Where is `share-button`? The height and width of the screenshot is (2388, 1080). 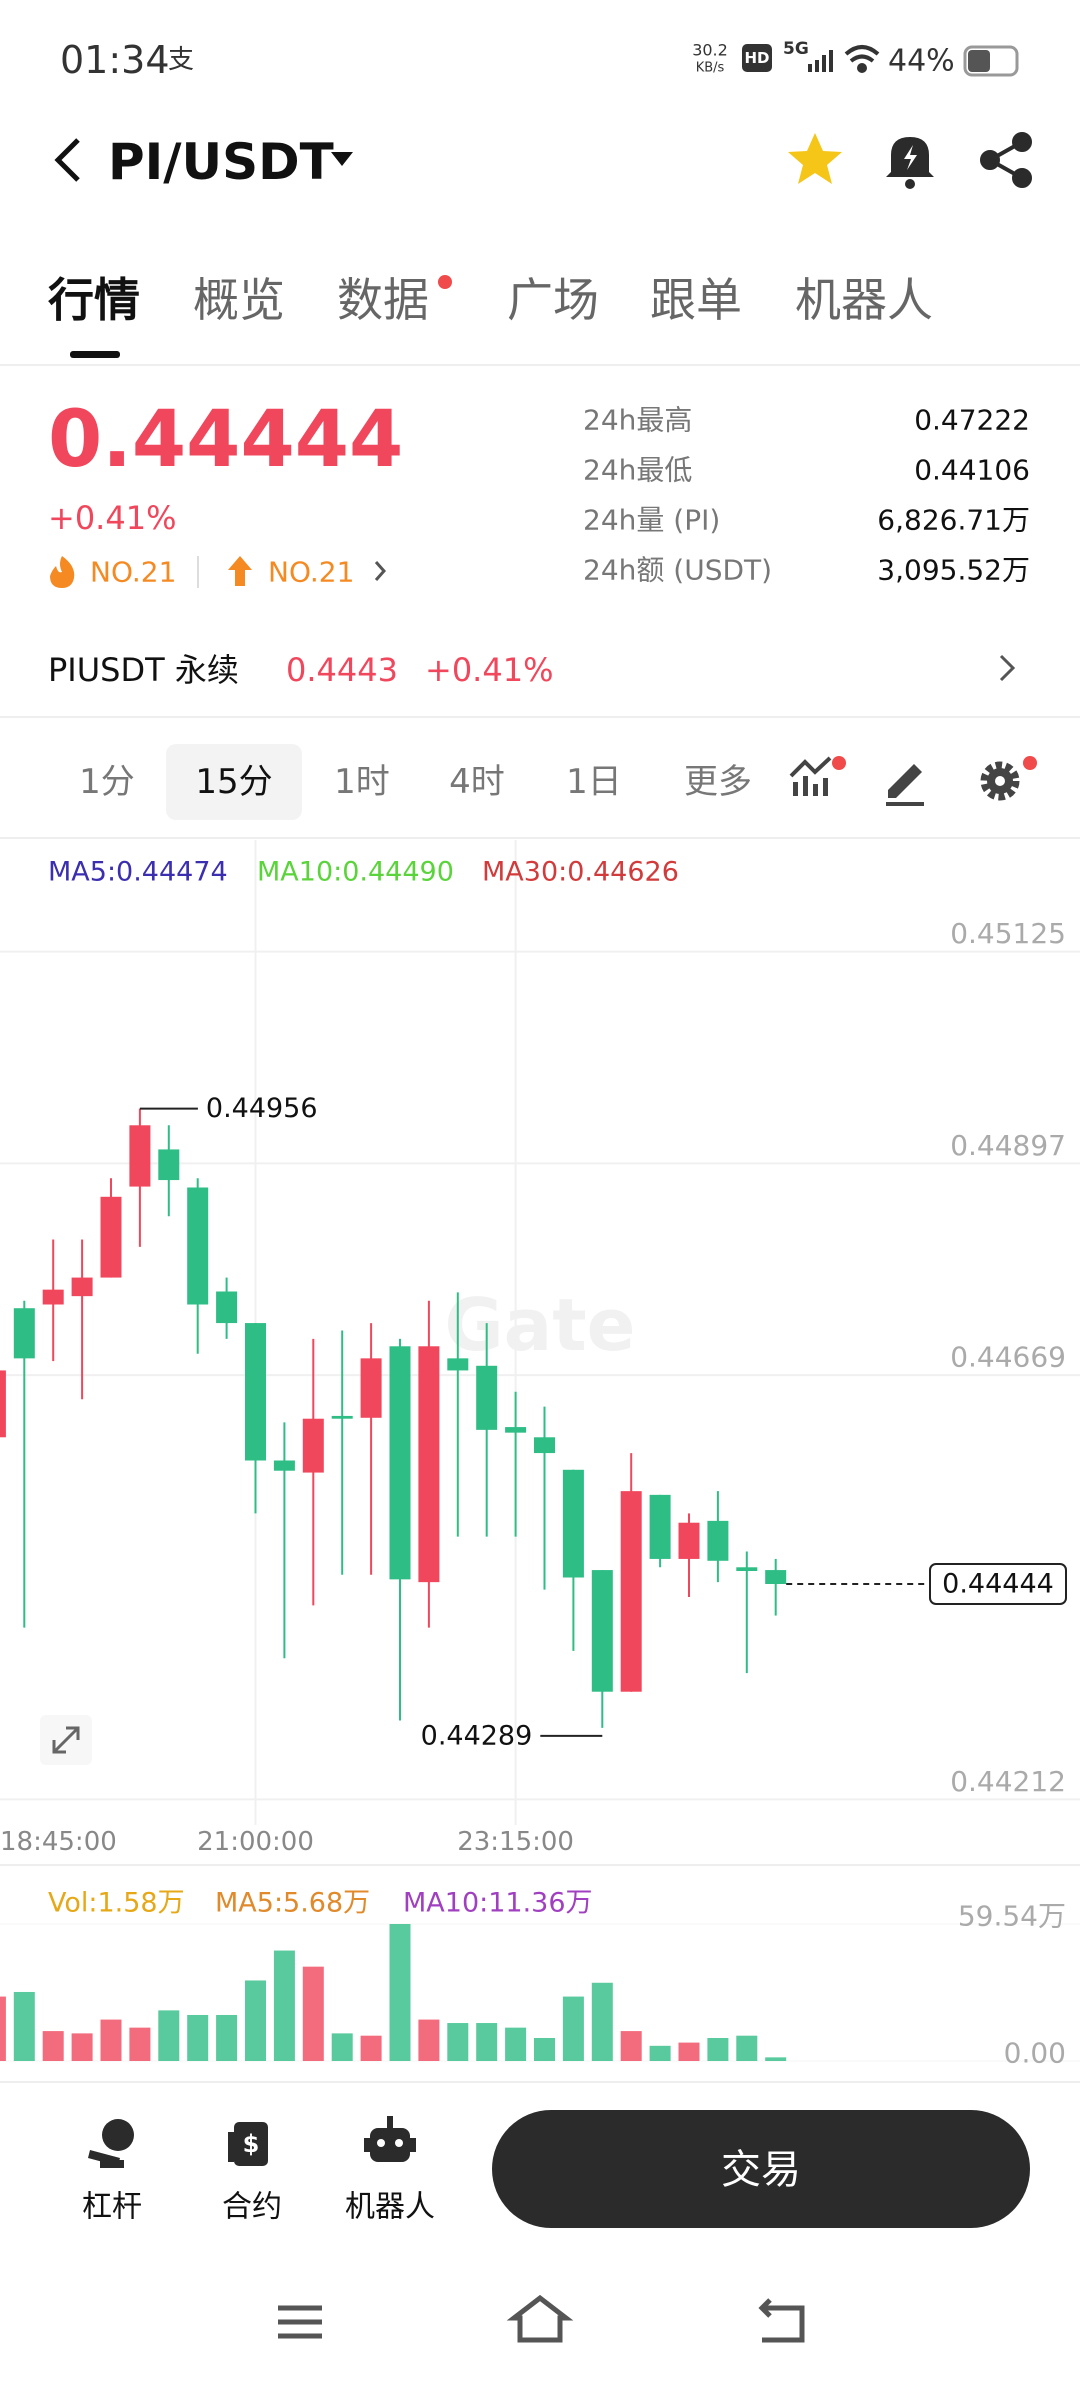
share-button is located at coordinates (1006, 160).